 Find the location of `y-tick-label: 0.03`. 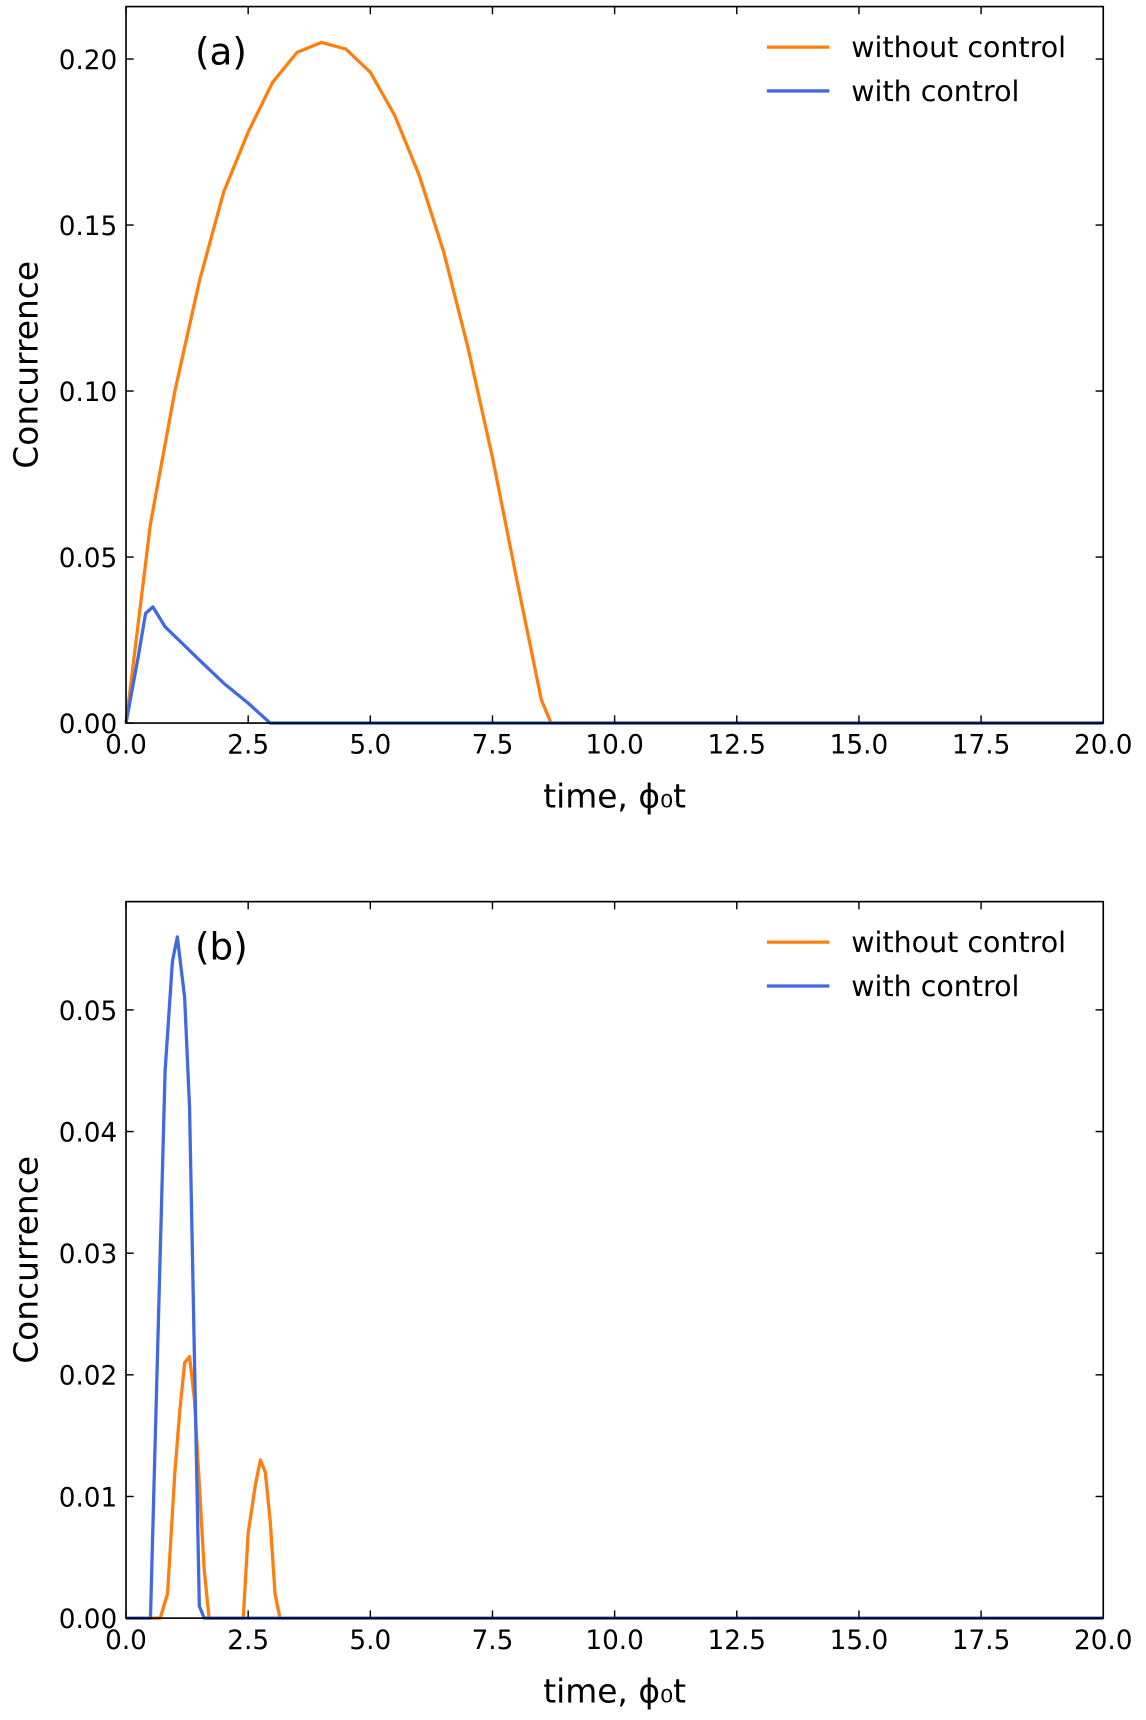

y-tick-label: 0.03 is located at coordinates (88, 1255).